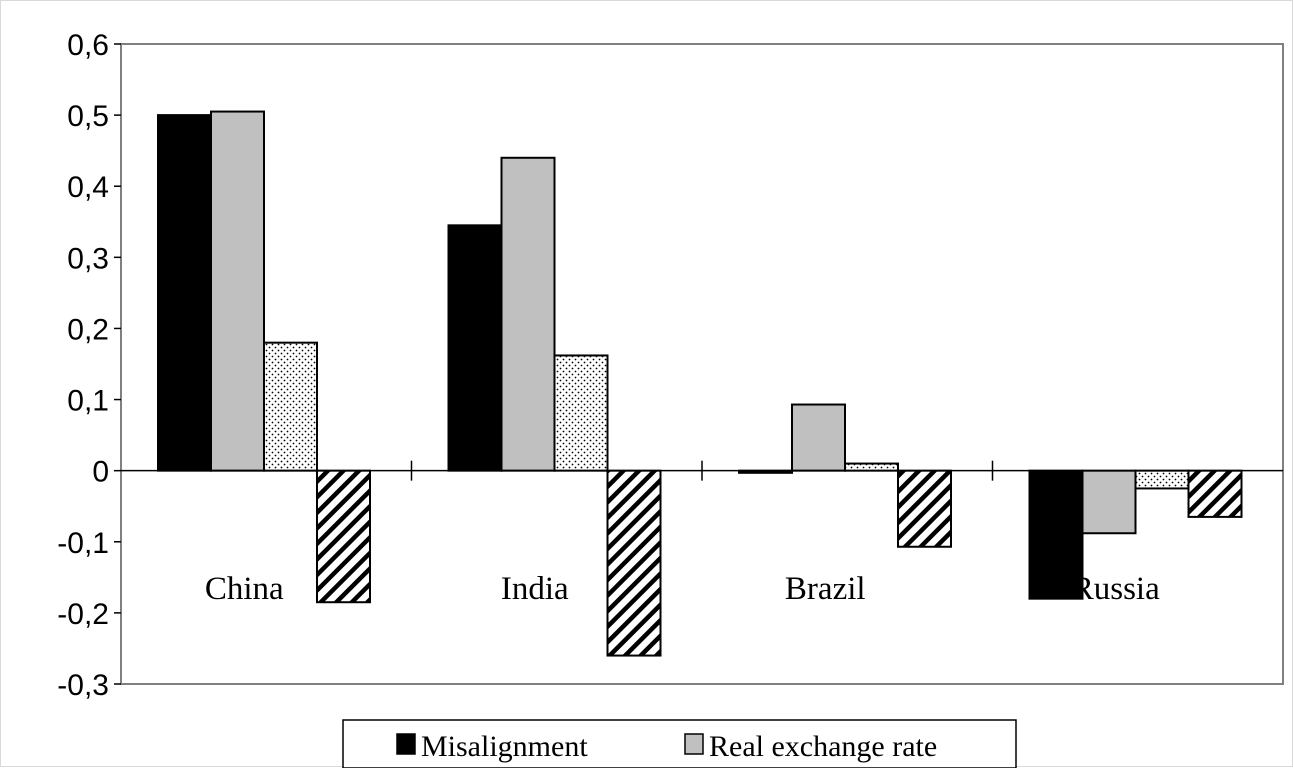 This screenshot has height=768, width=1293. I want to click on category-labels: China India Brazil Russia, so click(682, 589).